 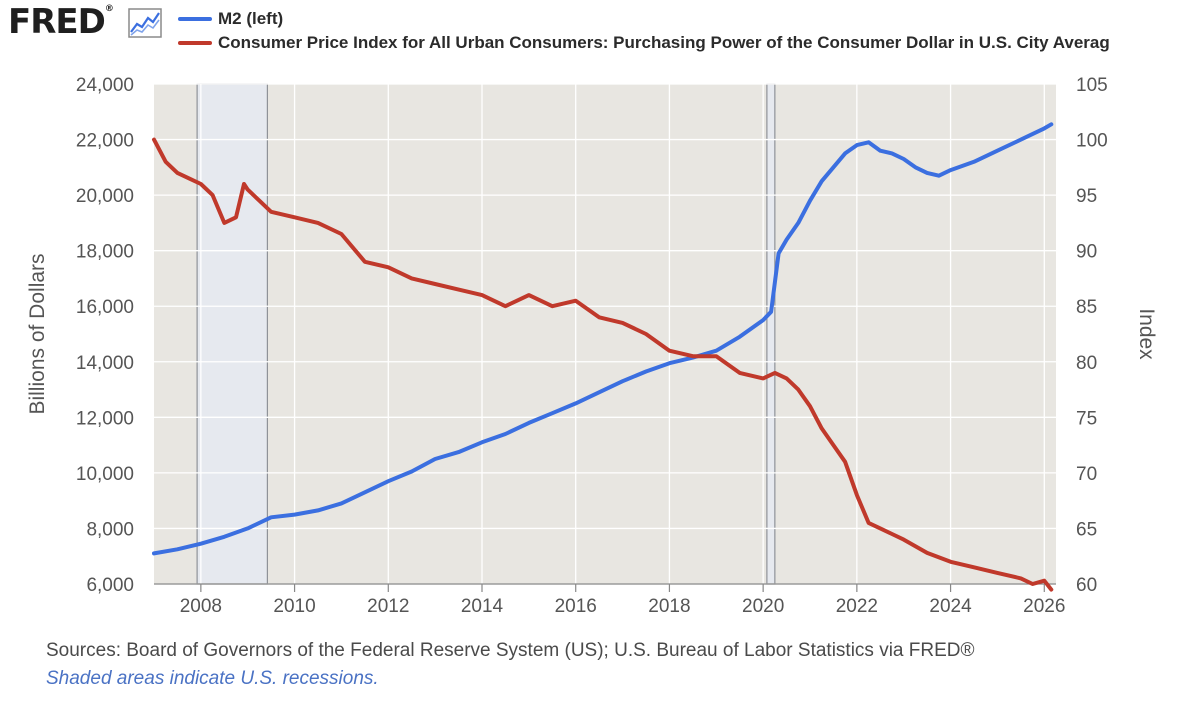 I want to click on x-tick-label-8: 2024, so click(x=950, y=606).